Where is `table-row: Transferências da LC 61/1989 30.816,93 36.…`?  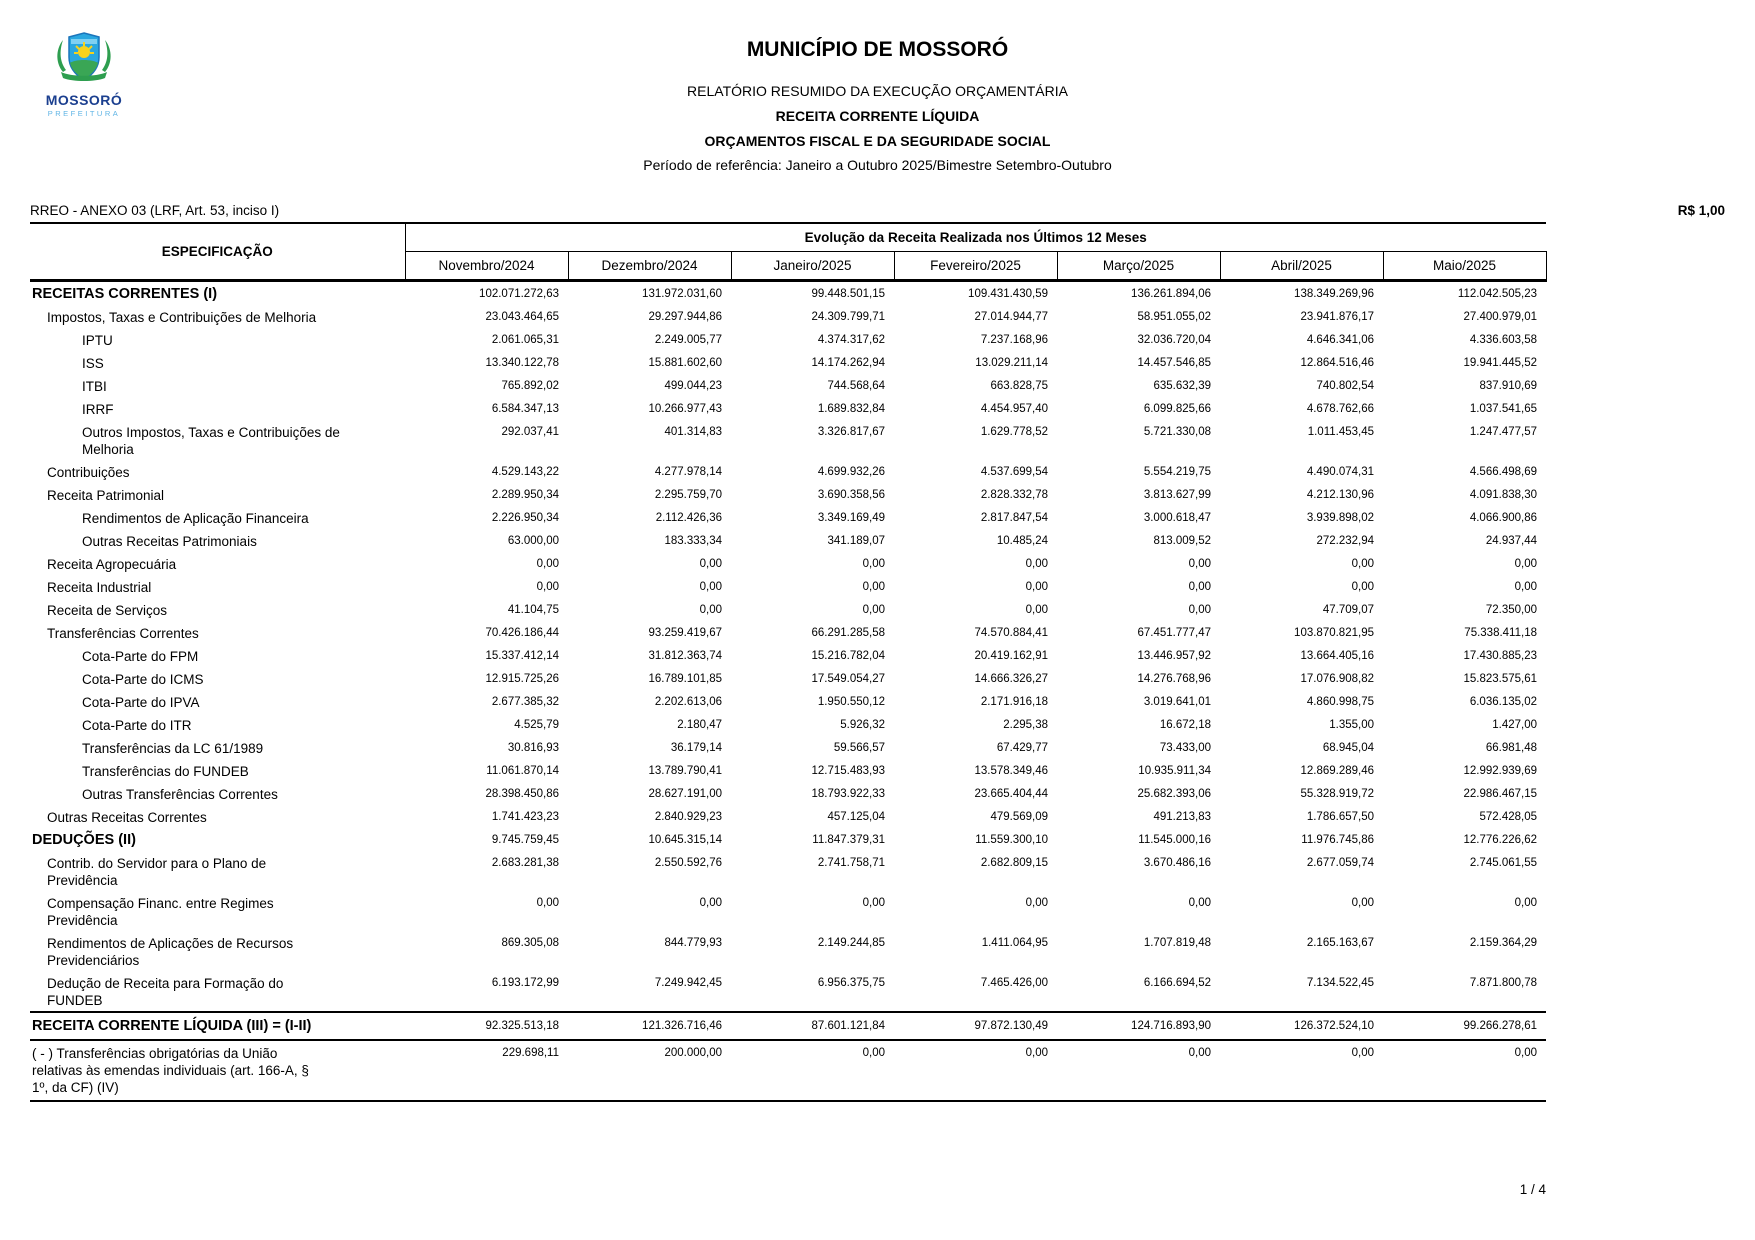 table-row: Transferências da LC 61/1989 30.816,93 36.… is located at coordinates (788, 747).